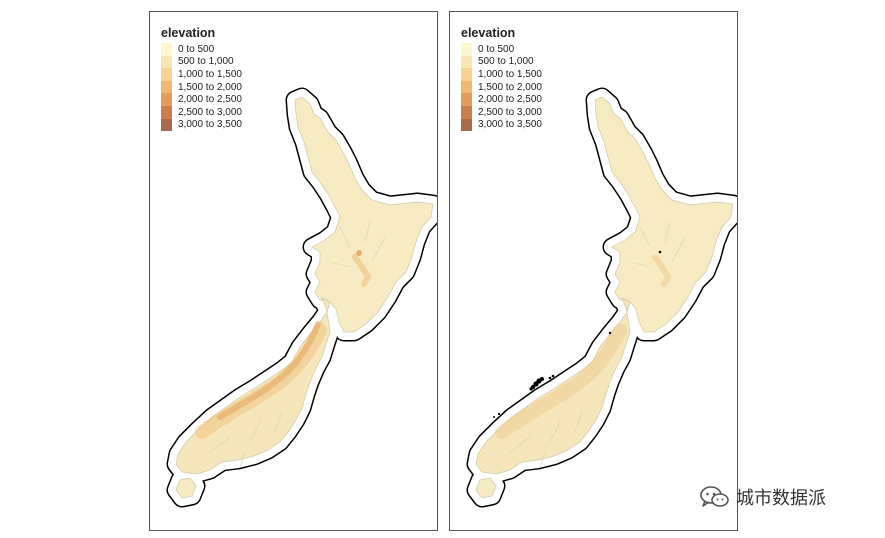 The height and width of the screenshot is (538, 885). I want to click on watermark-label: 城市数据派, so click(781, 498).